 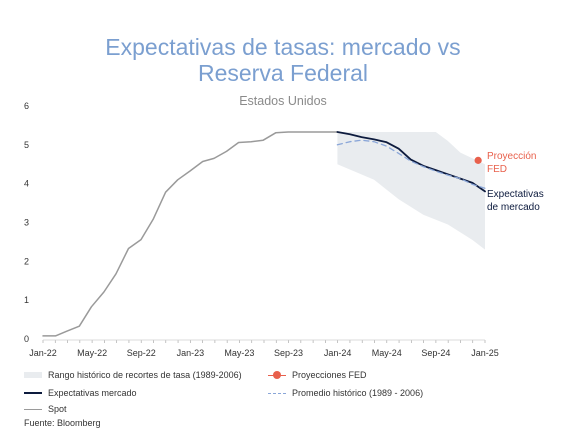 I want to click on legend-item-spot: Spot, so click(x=45, y=409).